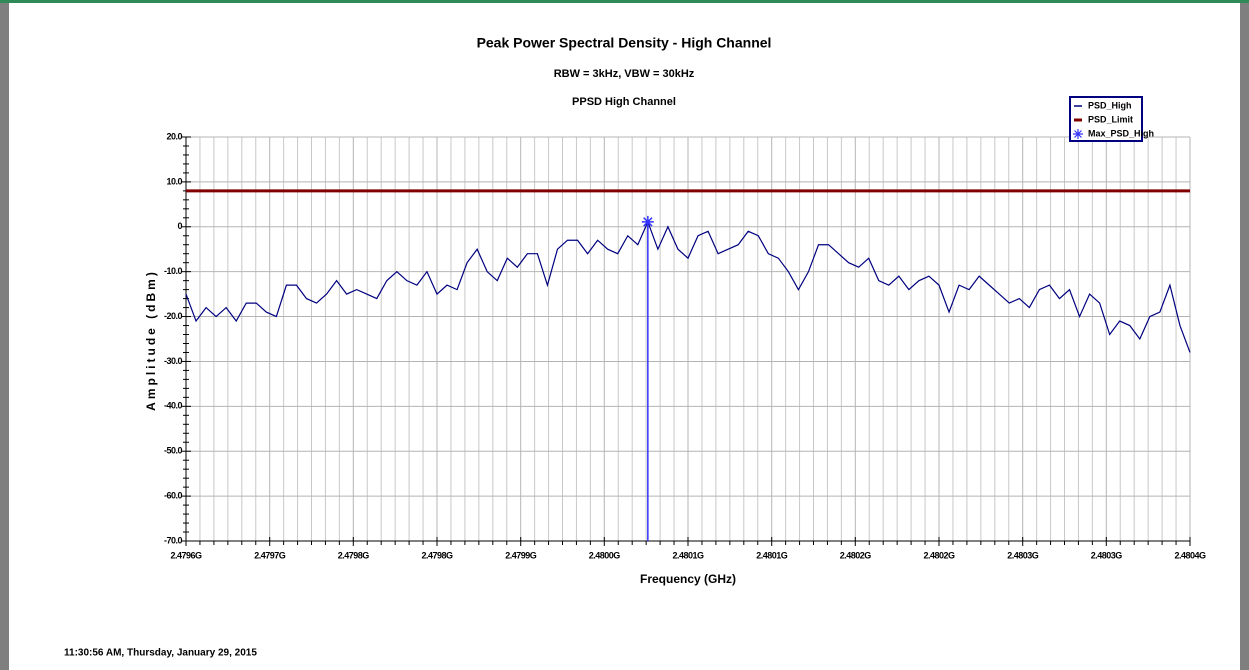  I want to click on x-axis-label: Frequency (GHz), so click(688, 579).